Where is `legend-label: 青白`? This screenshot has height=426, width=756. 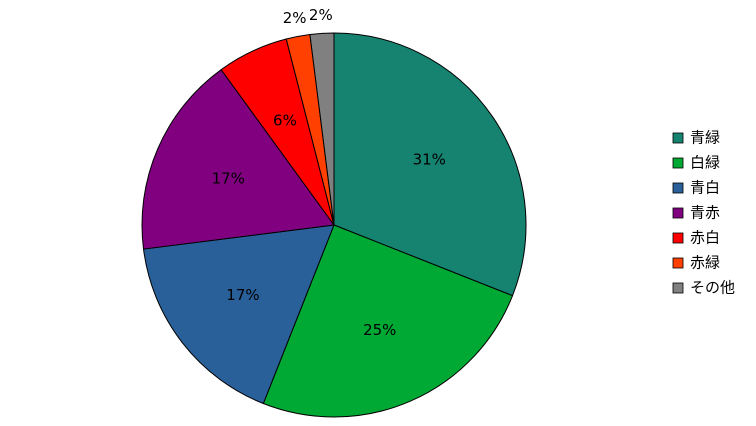
legend-label: 青白 is located at coordinates (705, 188).